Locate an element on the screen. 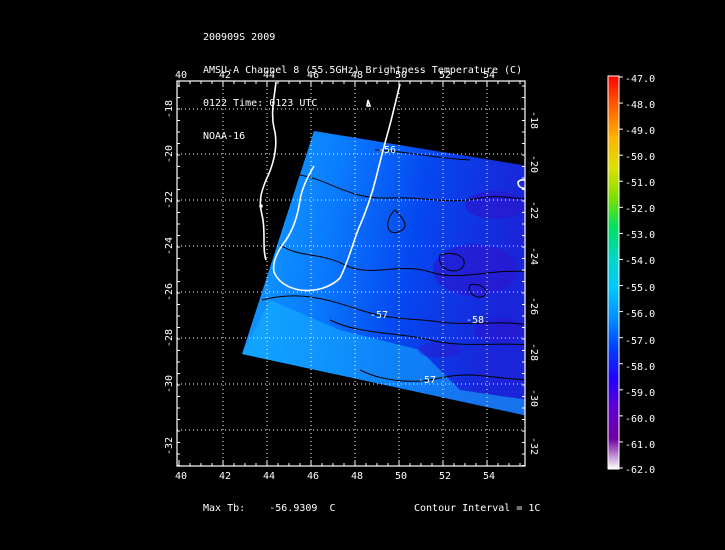 Image resolution: width=725 pixels, height=550 pixels. lon-label-42-bottom: 42 is located at coordinates (225, 476).